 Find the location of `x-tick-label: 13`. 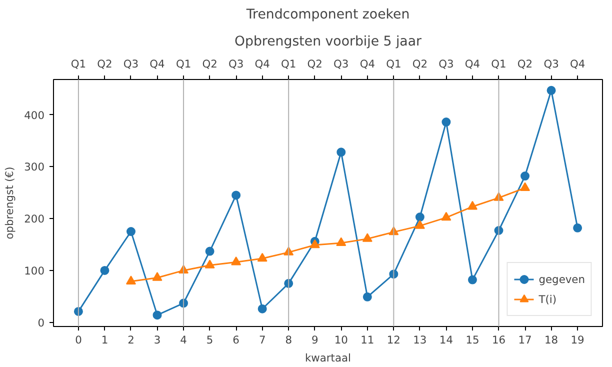

x-tick-label: 13 is located at coordinates (420, 340).